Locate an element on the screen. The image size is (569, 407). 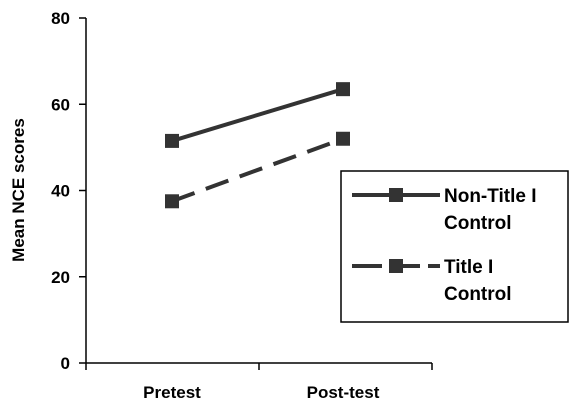
x-tick-label: Pretest is located at coordinates (172, 392).